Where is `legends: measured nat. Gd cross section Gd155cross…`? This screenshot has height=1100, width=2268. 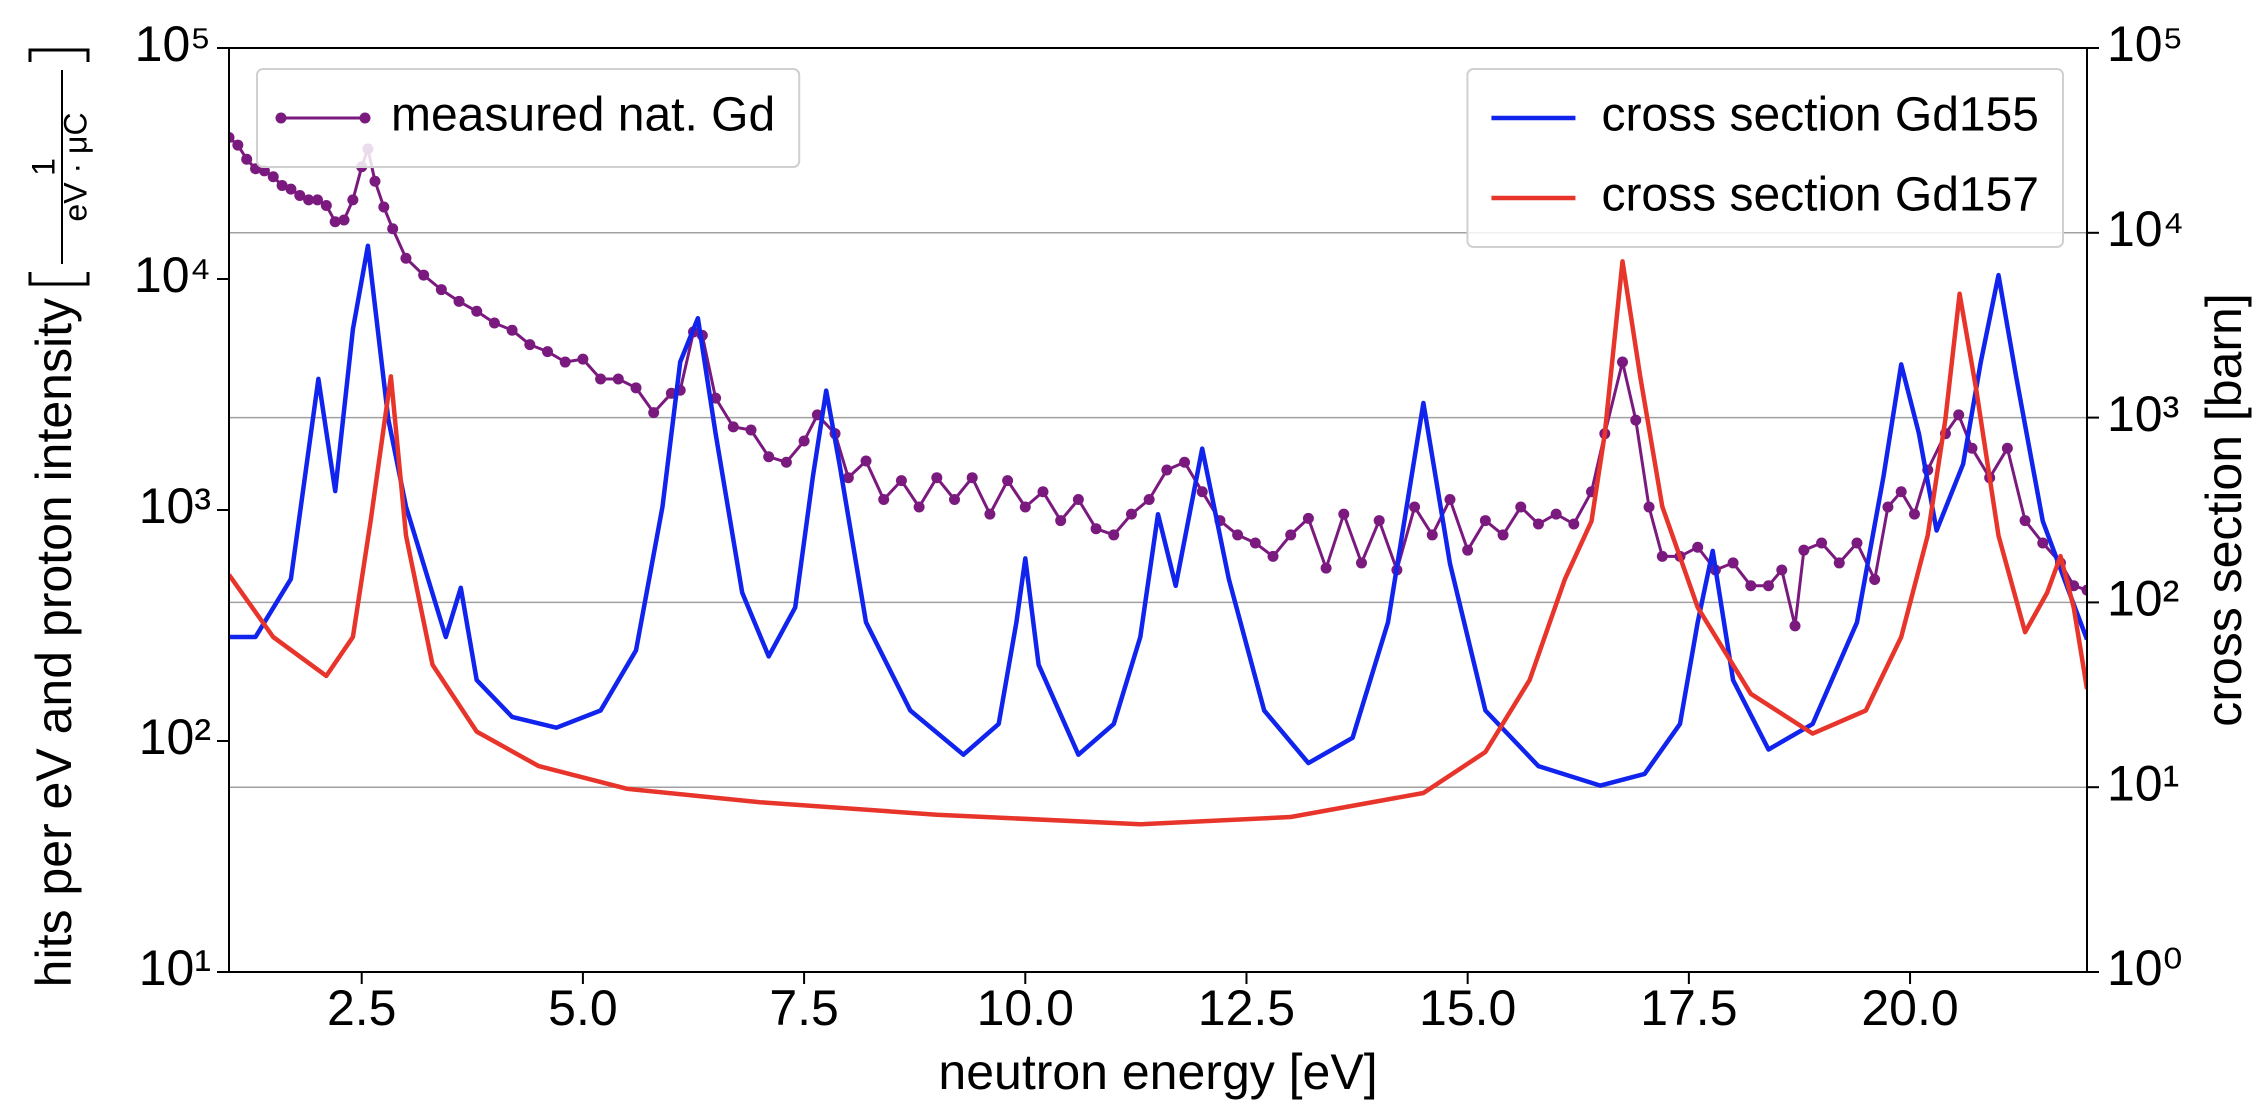
legends: measured nat. Gd cross section Gd155cross… is located at coordinates (1160, 158).